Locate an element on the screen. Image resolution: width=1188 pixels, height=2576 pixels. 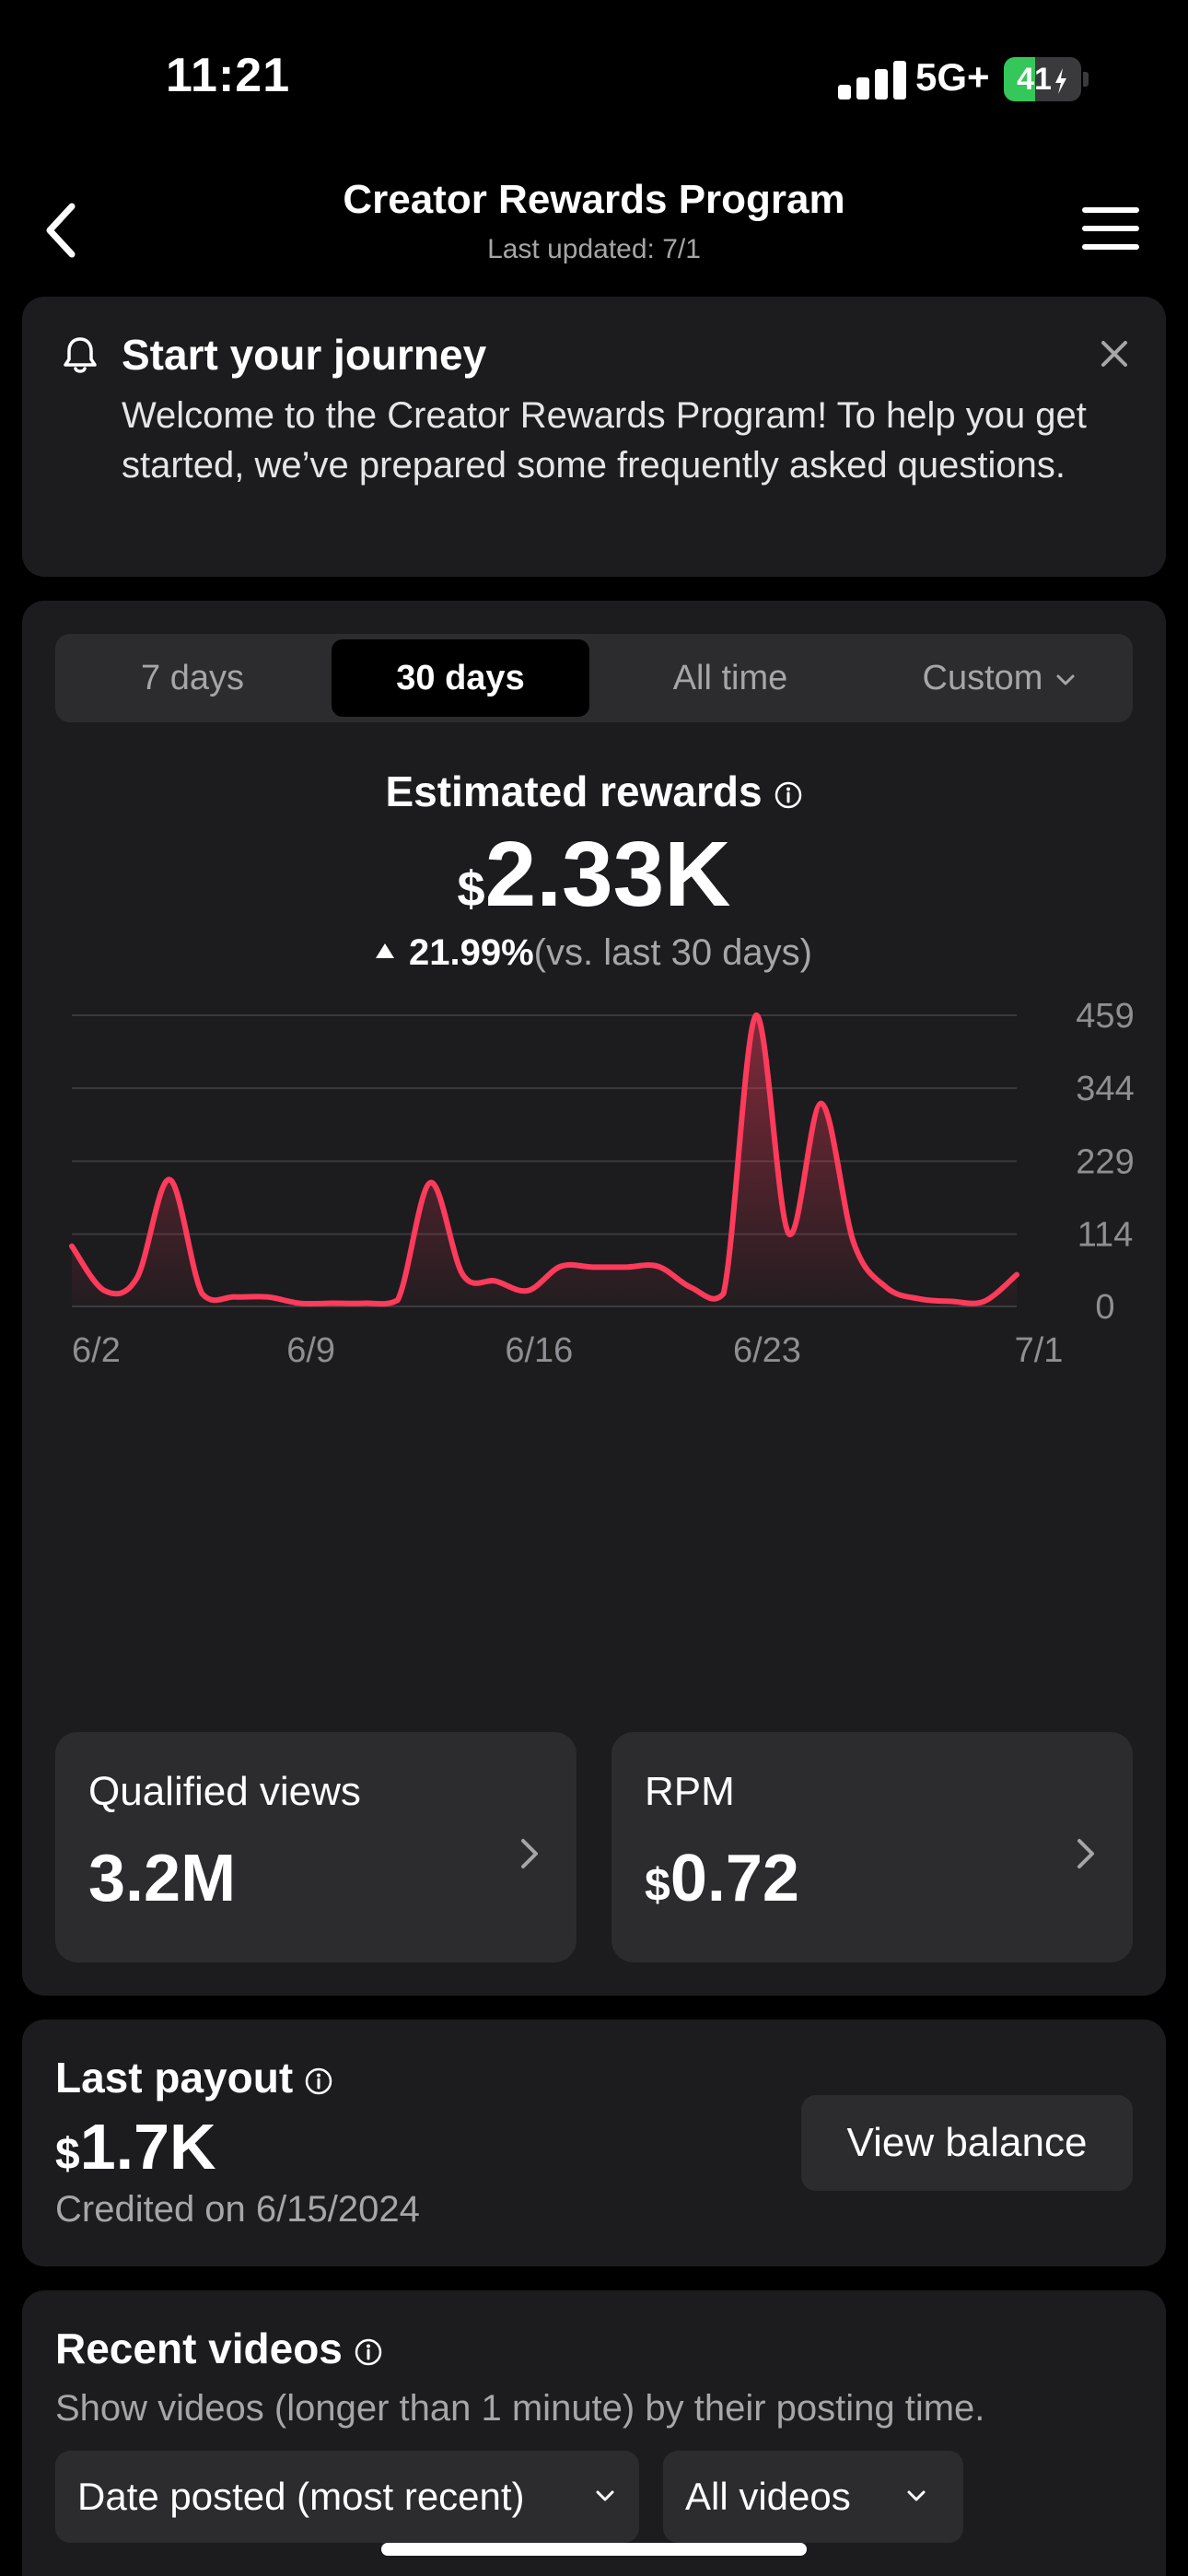
battery-icon: 41 is located at coordinates (1046, 79).